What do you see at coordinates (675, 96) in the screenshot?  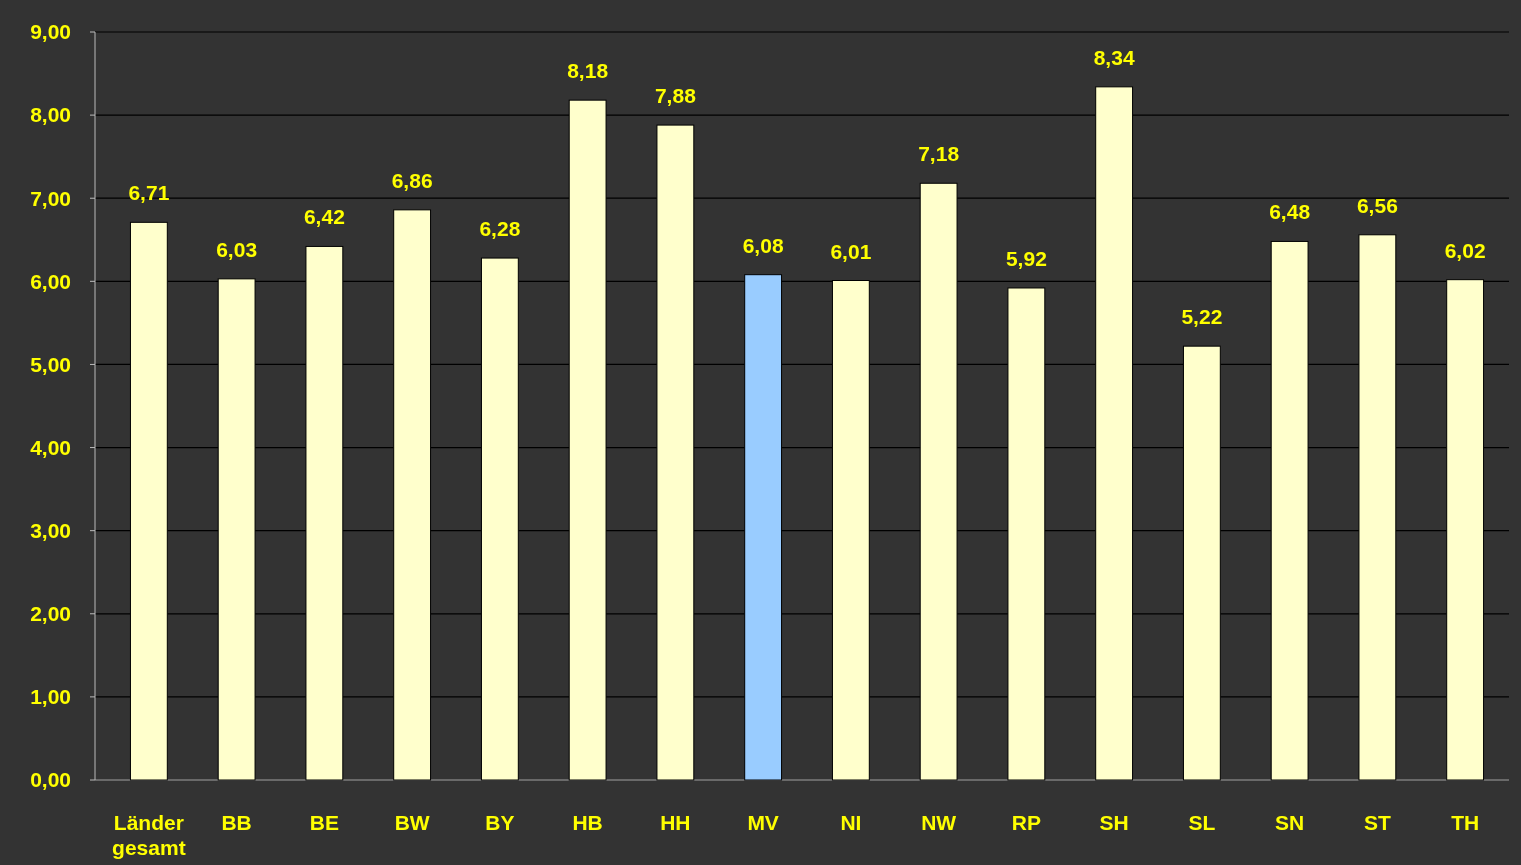 I see `data-label: 7,88` at bounding box center [675, 96].